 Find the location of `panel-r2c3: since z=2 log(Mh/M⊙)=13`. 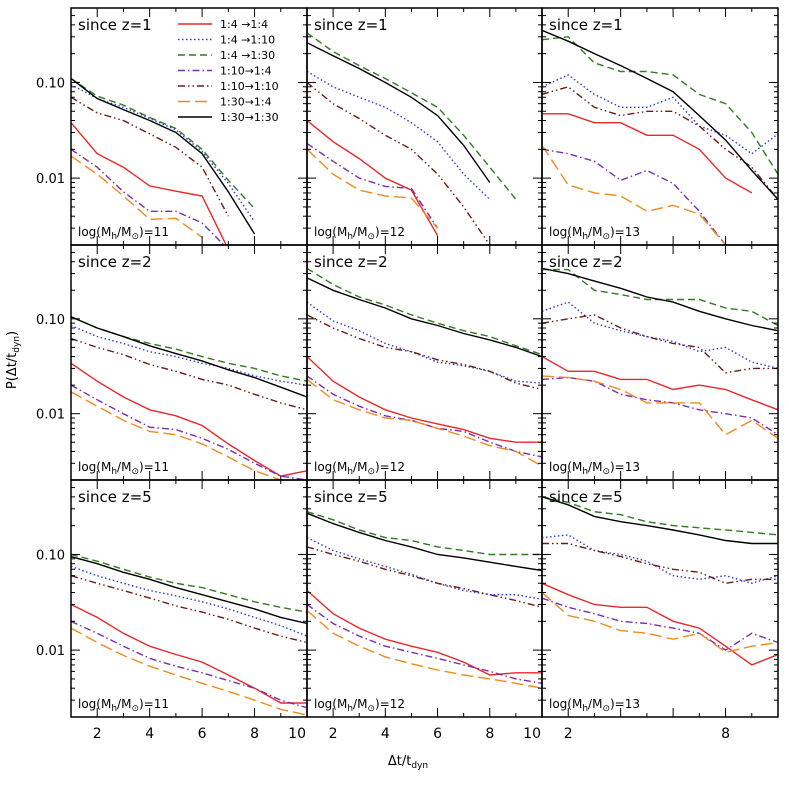

panel-r2c3: since z=2 log(Mh/M⊙)=13 is located at coordinates (660, 362).